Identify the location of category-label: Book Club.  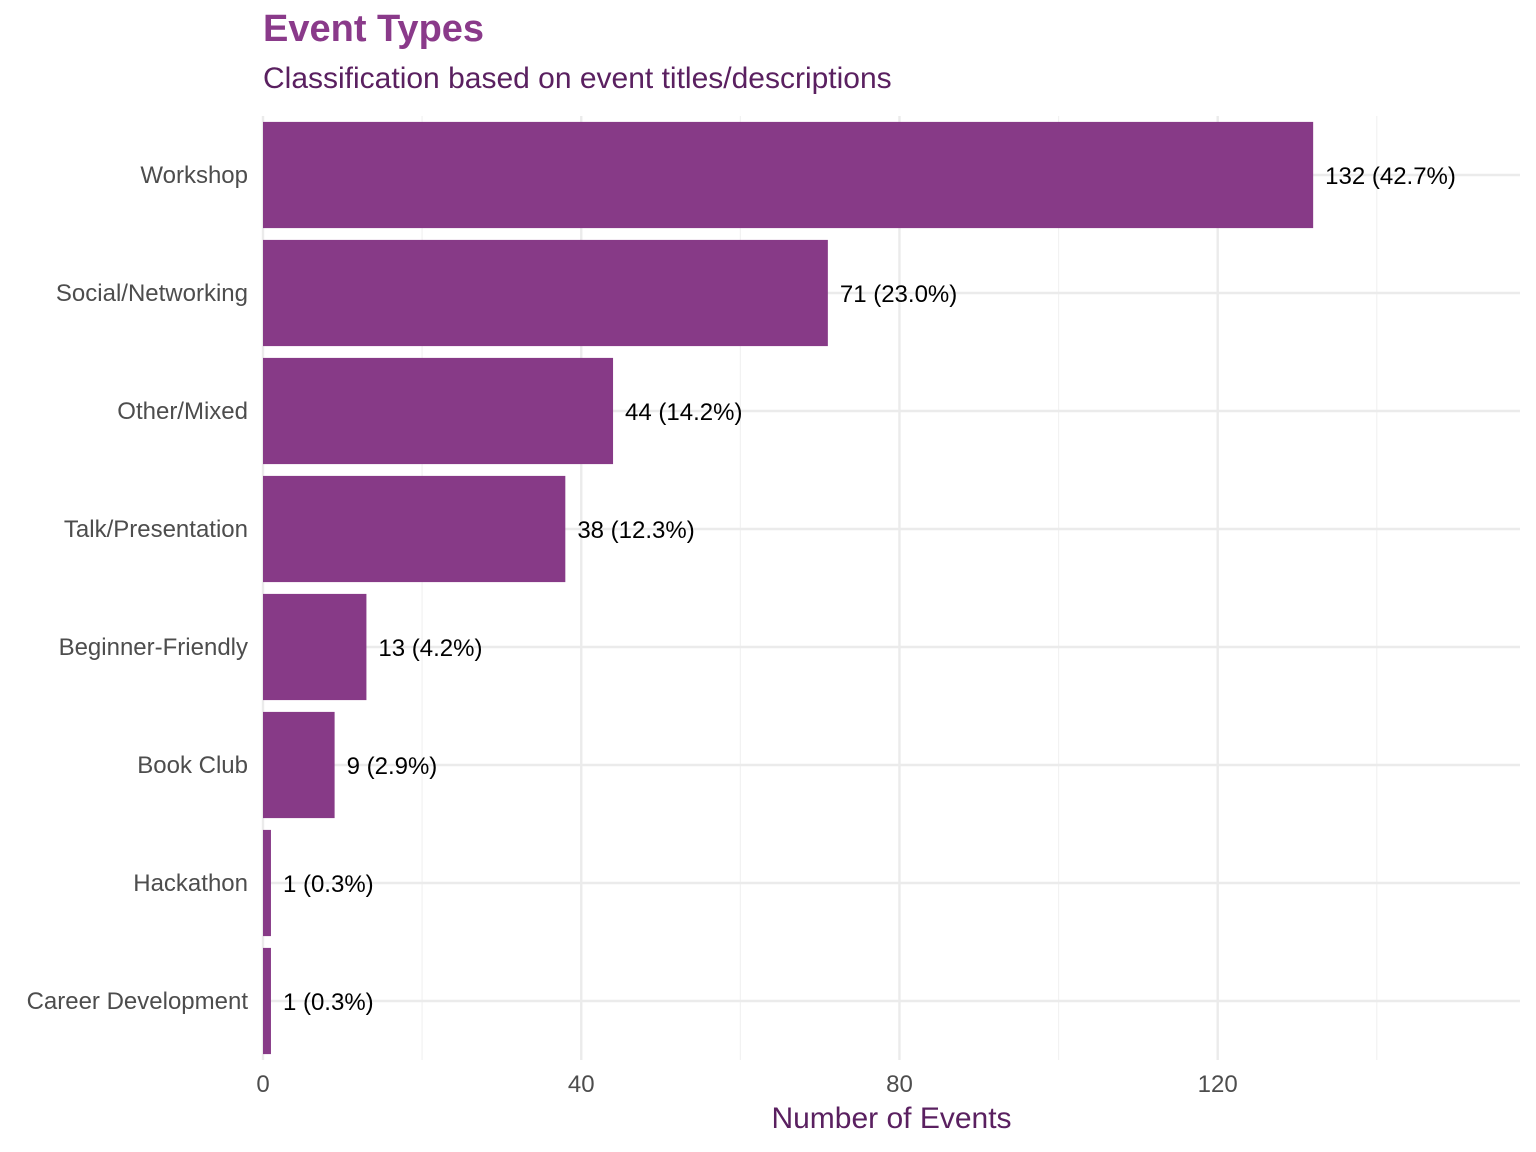
(192, 765).